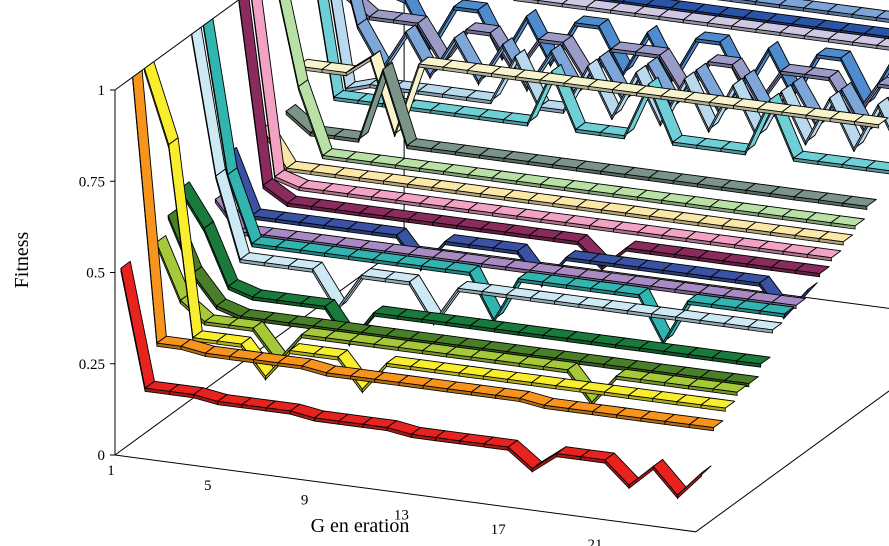 Image resolution: width=889 pixels, height=546 pixels. I want to click on y-axis-title: Fitness, so click(22, 259).